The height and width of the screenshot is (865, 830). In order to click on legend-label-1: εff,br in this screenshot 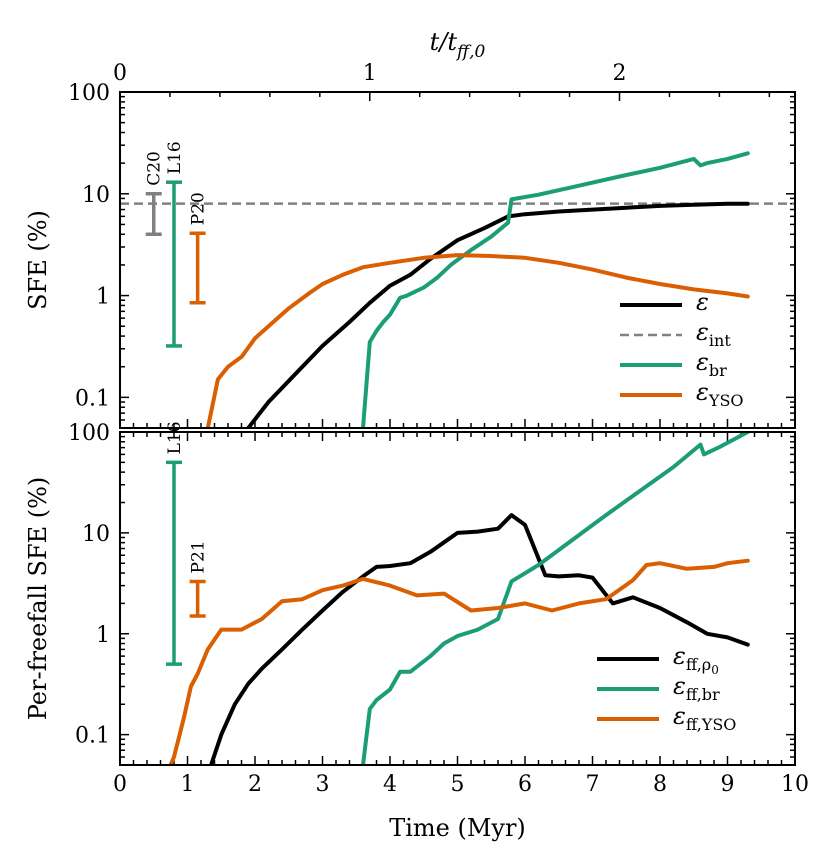, I will do `click(696, 688)`.